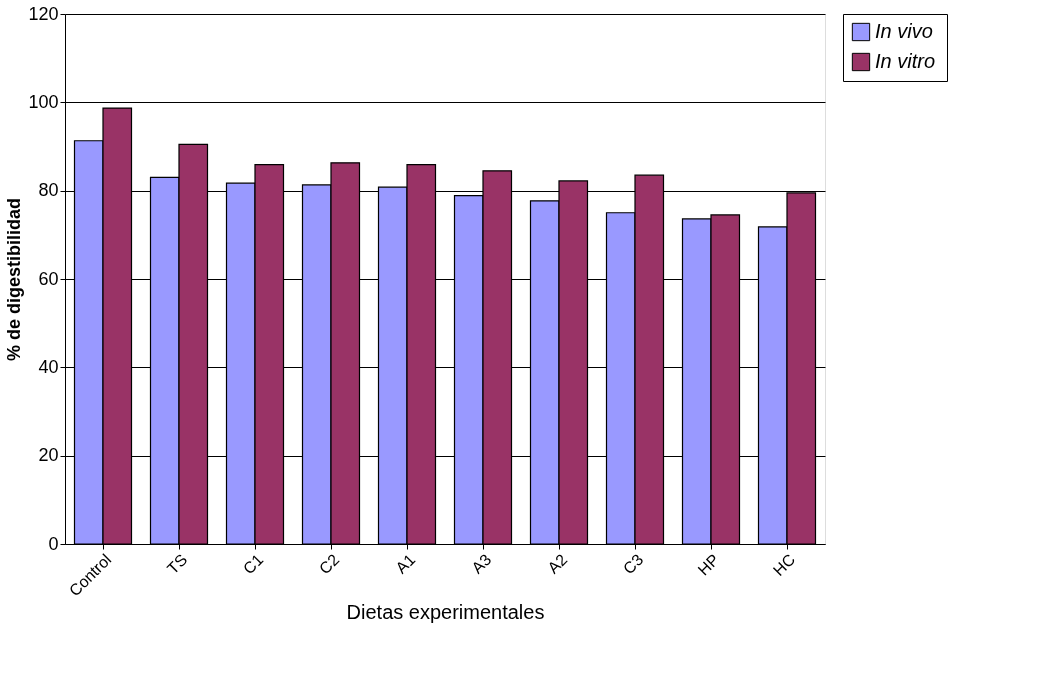 This screenshot has width=1056, height=676. Describe the element at coordinates (48, 455) in the screenshot. I see `y-tick-label: 20` at that location.